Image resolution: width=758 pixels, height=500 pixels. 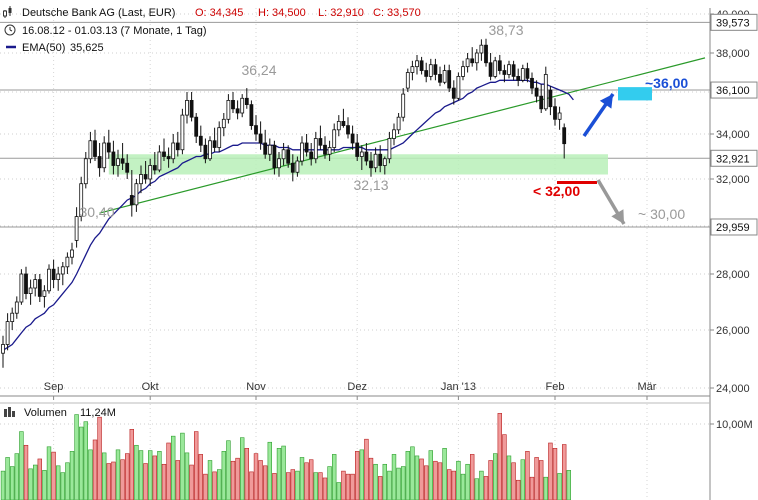 What do you see at coordinates (733, 180) in the screenshot?
I see `y-tick-label: 32,000` at bounding box center [733, 180].